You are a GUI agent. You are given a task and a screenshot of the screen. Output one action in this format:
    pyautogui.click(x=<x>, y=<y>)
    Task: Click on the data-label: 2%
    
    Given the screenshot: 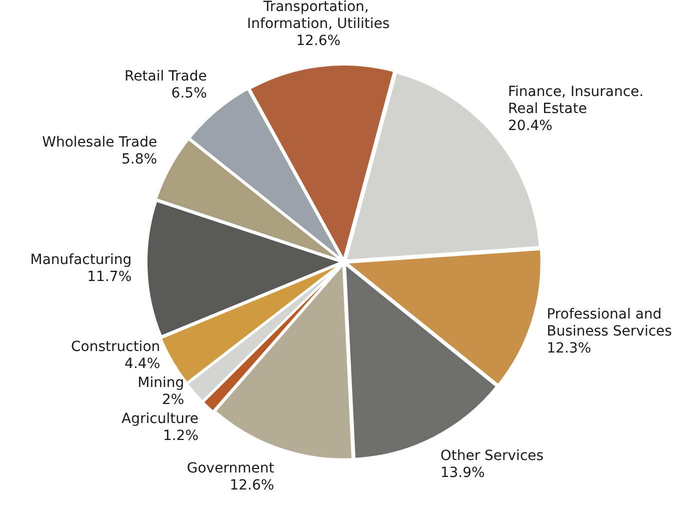 What is the action you would take?
    pyautogui.click(x=173, y=400)
    